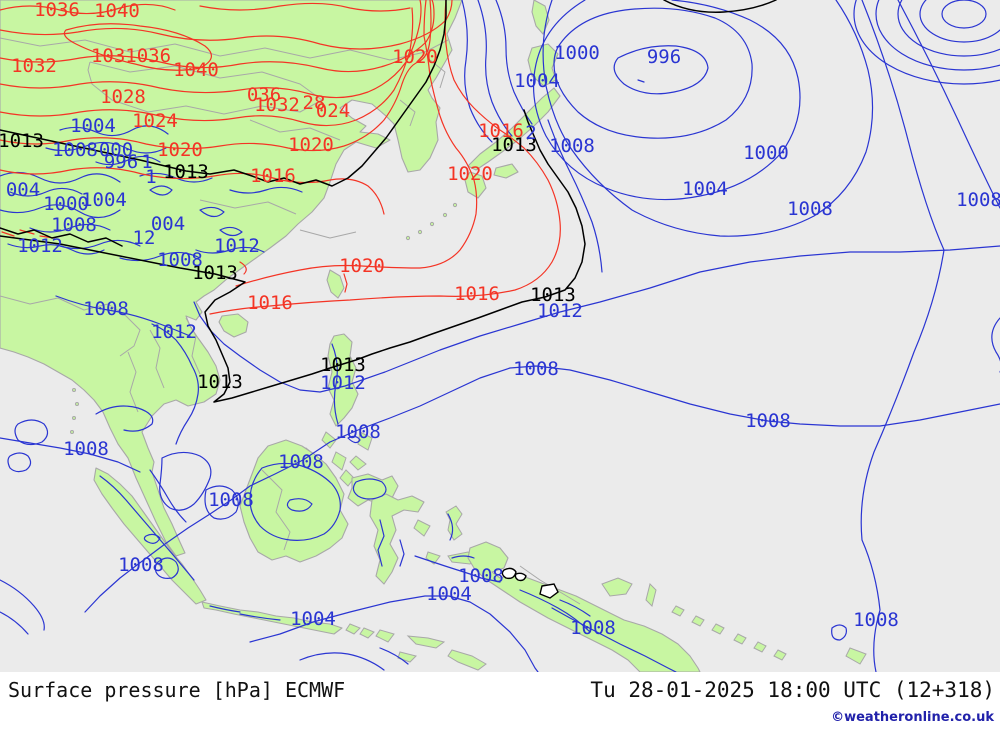  Describe the element at coordinates (397, 539) in the screenshot. I see `land-sulawesi` at that location.